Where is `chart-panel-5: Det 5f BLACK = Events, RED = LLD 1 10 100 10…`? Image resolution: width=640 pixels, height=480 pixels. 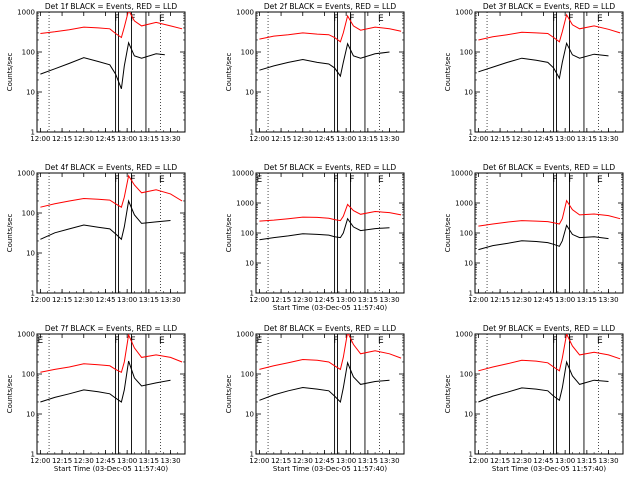 chart-panel-5: Det 5f BLACK = Events, RED = LLD 1 10 100 10… is located at coordinates (315, 237).